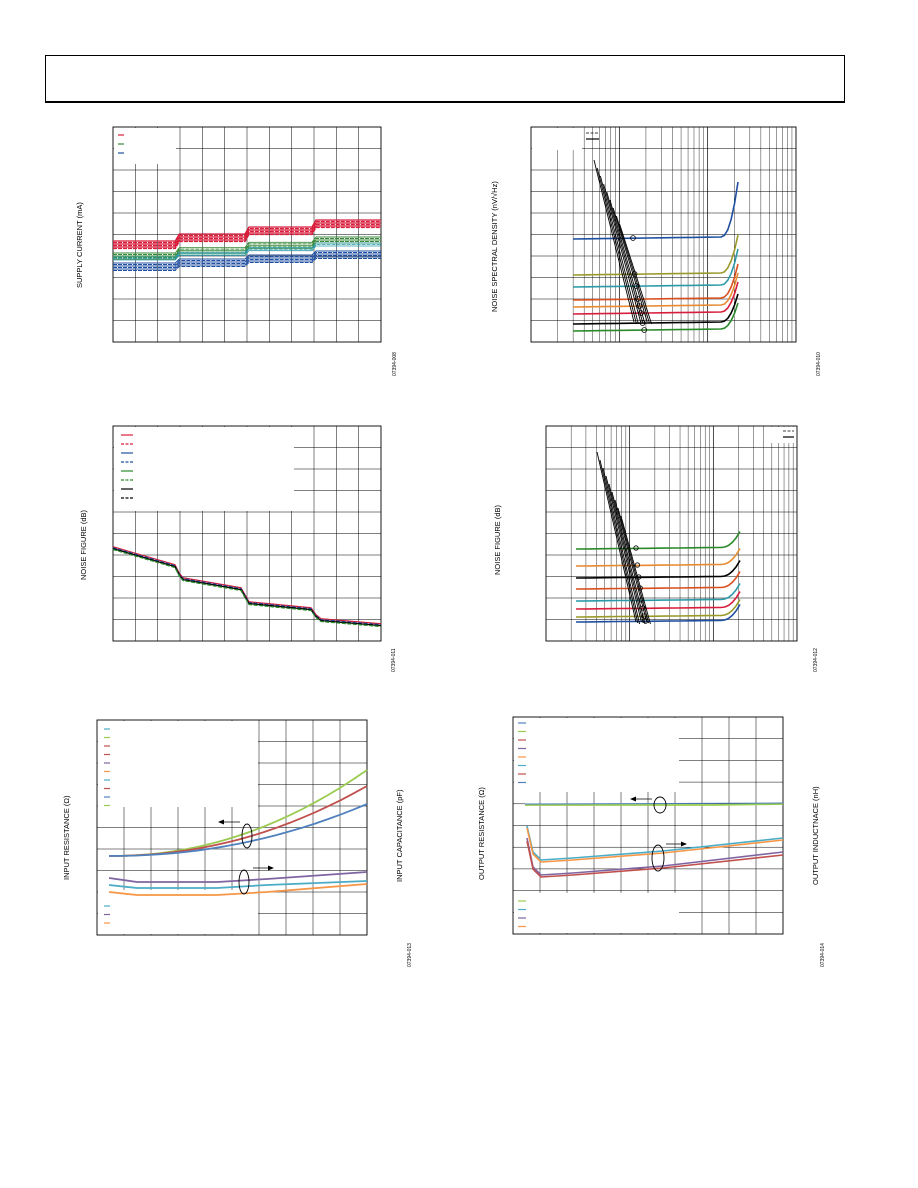 This screenshot has height=1188, width=918. Describe the element at coordinates (815, 835) in the screenshot. I see `chart6-y2label: OUTPUT INDUCTNACE (nH)` at that location.